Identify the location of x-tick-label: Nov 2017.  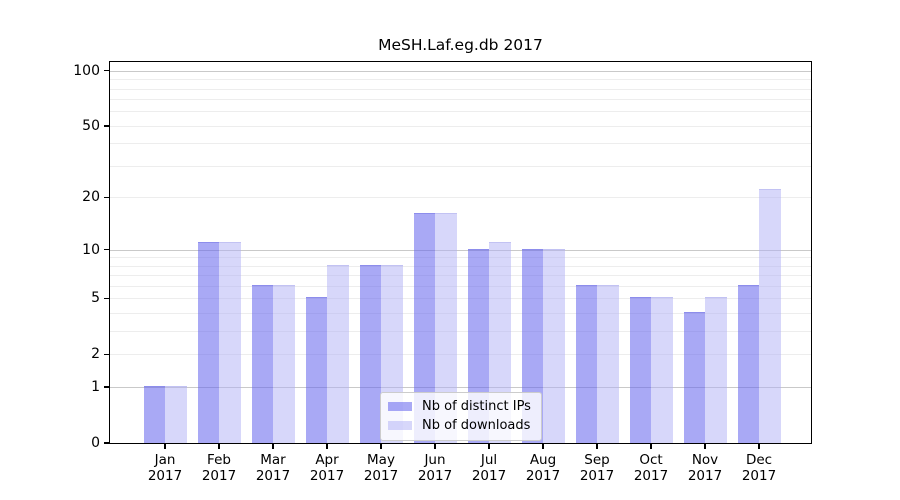
(705, 468).